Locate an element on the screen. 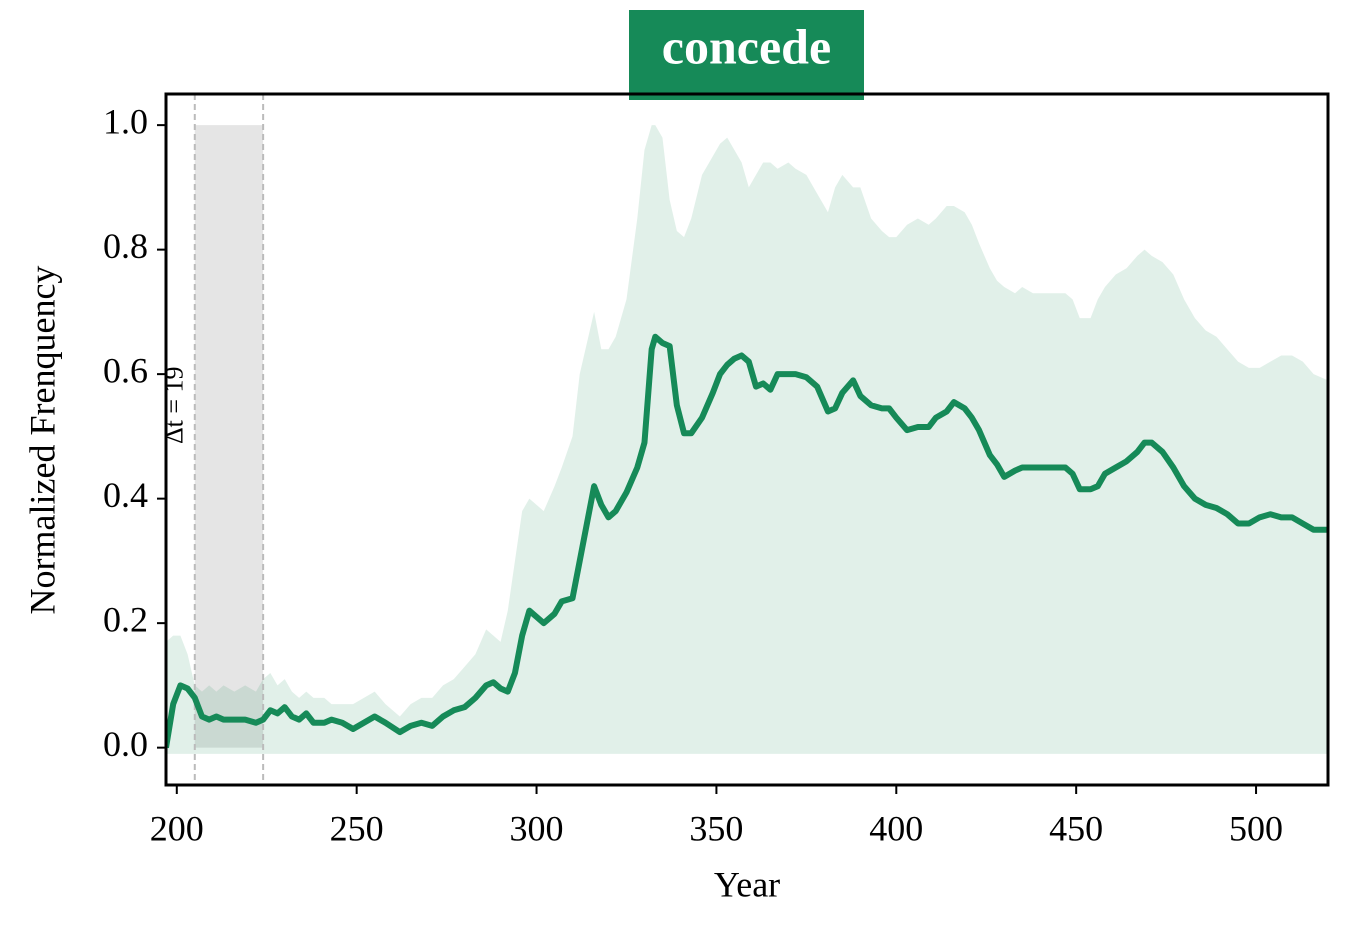  x-tick-label: 250 is located at coordinates (357, 828).